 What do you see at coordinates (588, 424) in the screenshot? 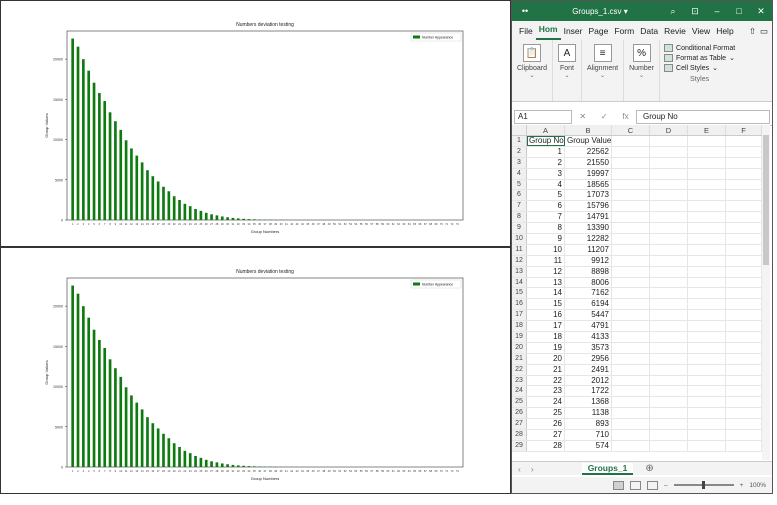
I see `cell: 893` at bounding box center [588, 424].